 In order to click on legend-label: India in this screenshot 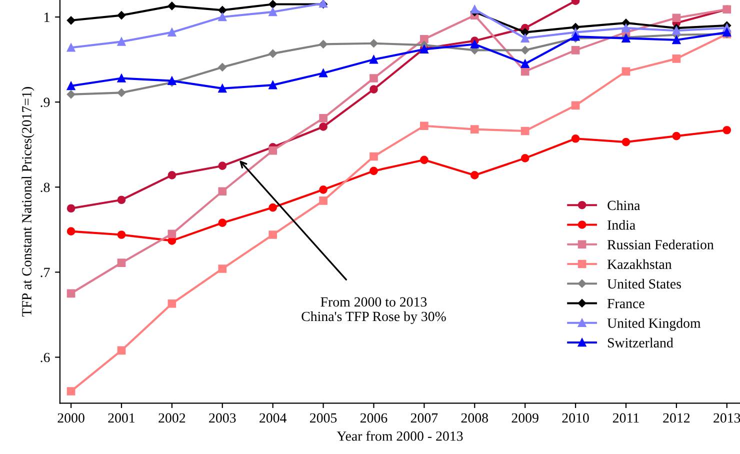, I will do `click(622, 225)`.